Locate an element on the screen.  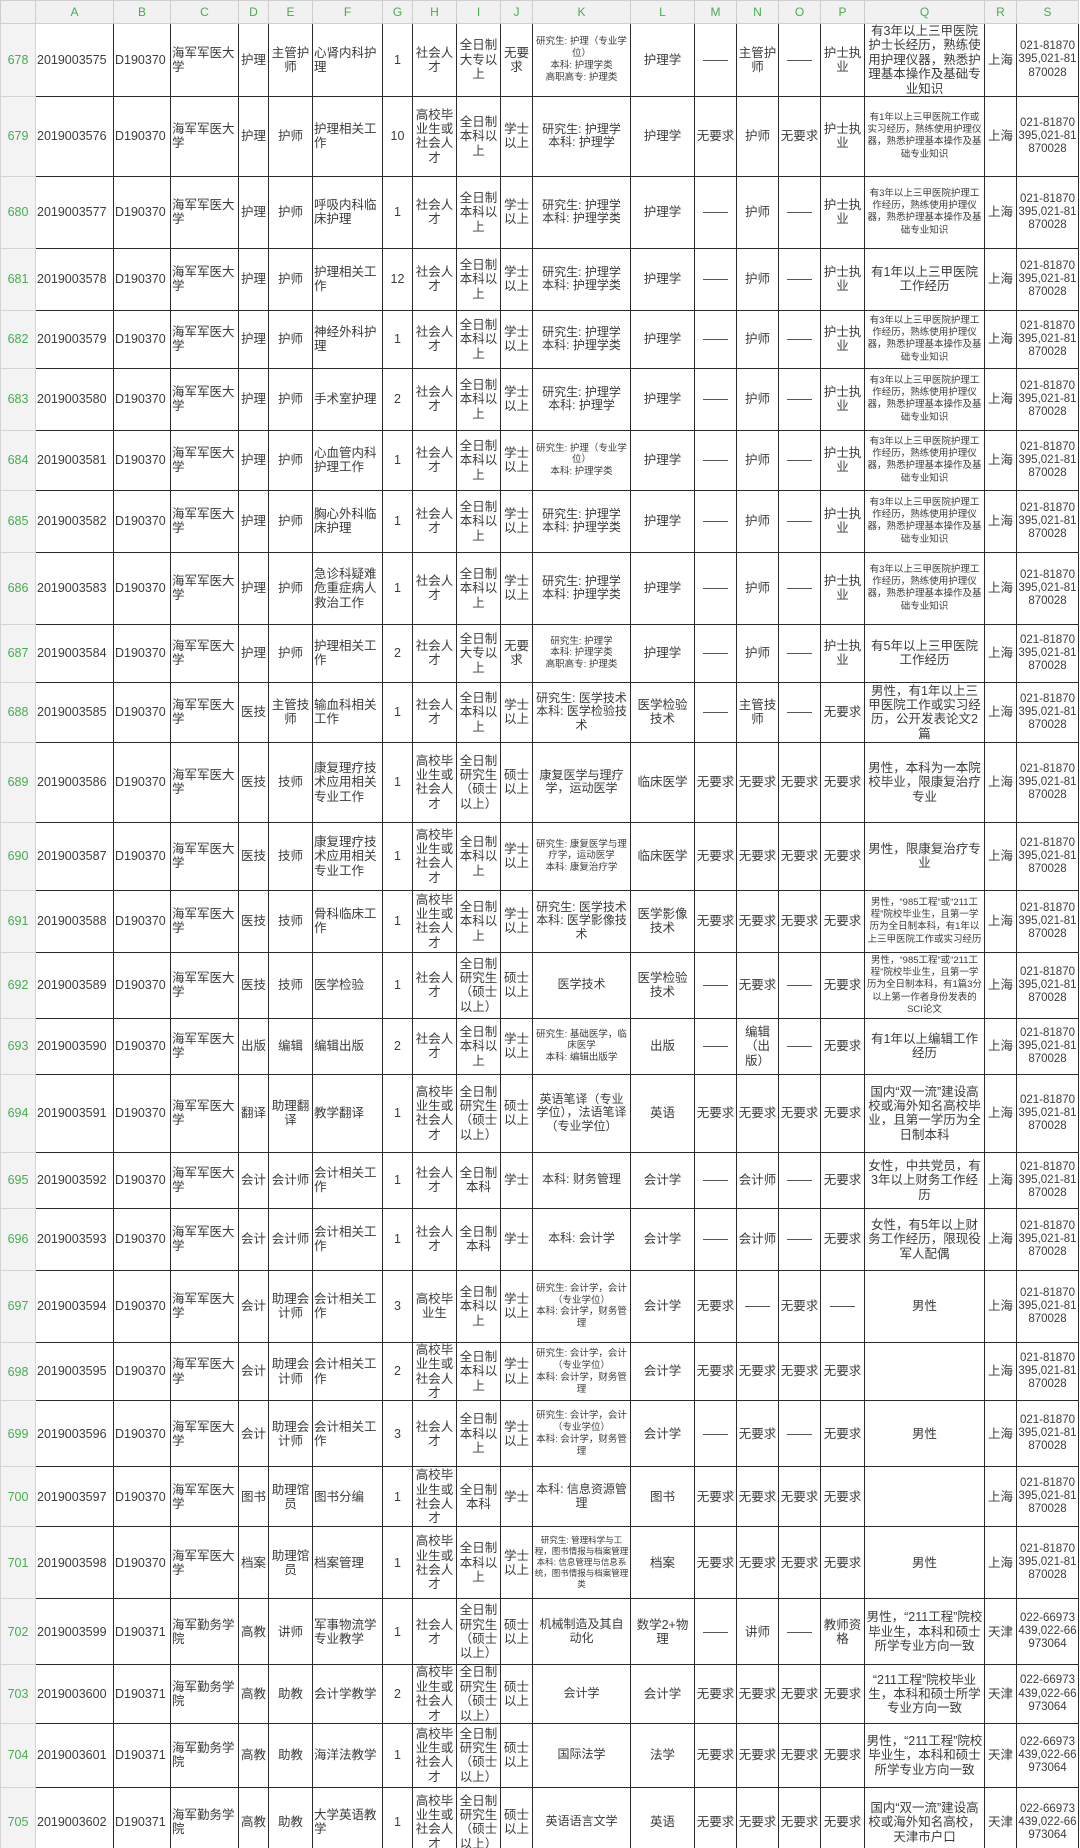
cell-J699: 学士以上 is located at coordinates (516, 1434).